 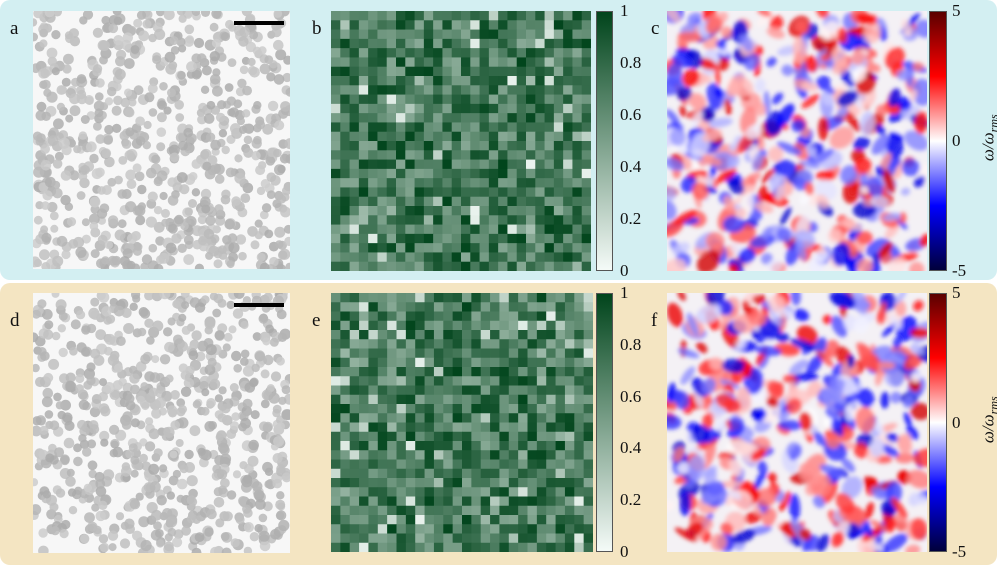 I want to click on colorbar-f, so click(x=938, y=422).